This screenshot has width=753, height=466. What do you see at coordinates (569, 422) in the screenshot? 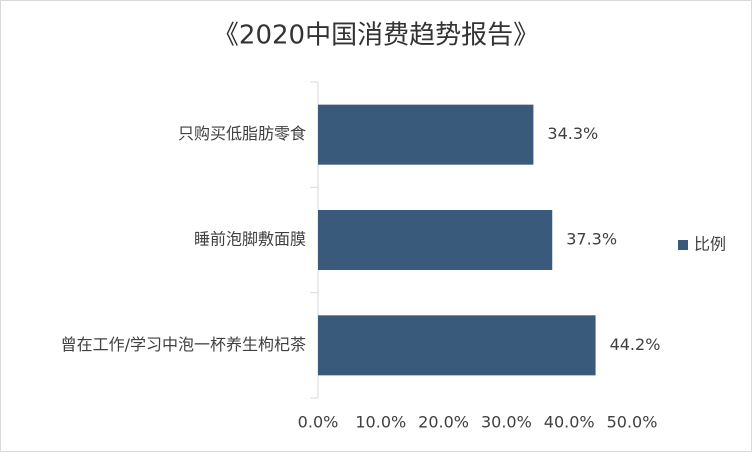
I see `x-tick-label: 40.0%` at bounding box center [569, 422].